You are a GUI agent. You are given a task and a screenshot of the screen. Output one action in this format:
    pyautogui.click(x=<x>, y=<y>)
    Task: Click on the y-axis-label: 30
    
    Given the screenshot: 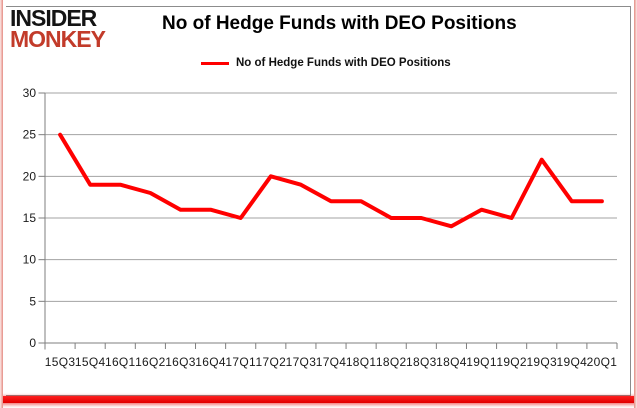 What is the action you would take?
    pyautogui.click(x=30, y=93)
    